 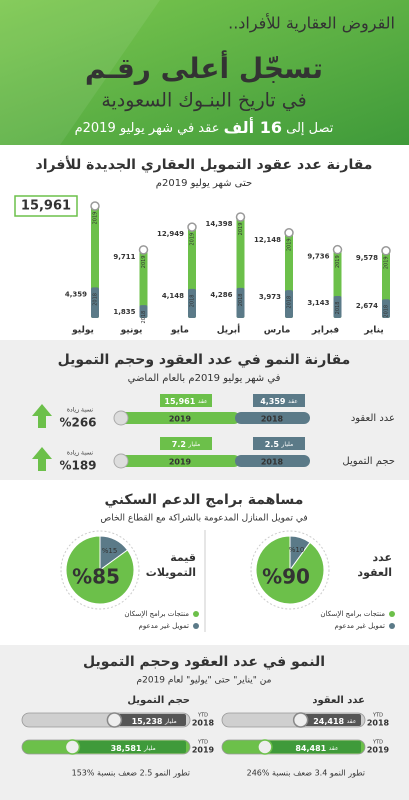 I want to click on pie-label: عدد, so click(x=382, y=557).